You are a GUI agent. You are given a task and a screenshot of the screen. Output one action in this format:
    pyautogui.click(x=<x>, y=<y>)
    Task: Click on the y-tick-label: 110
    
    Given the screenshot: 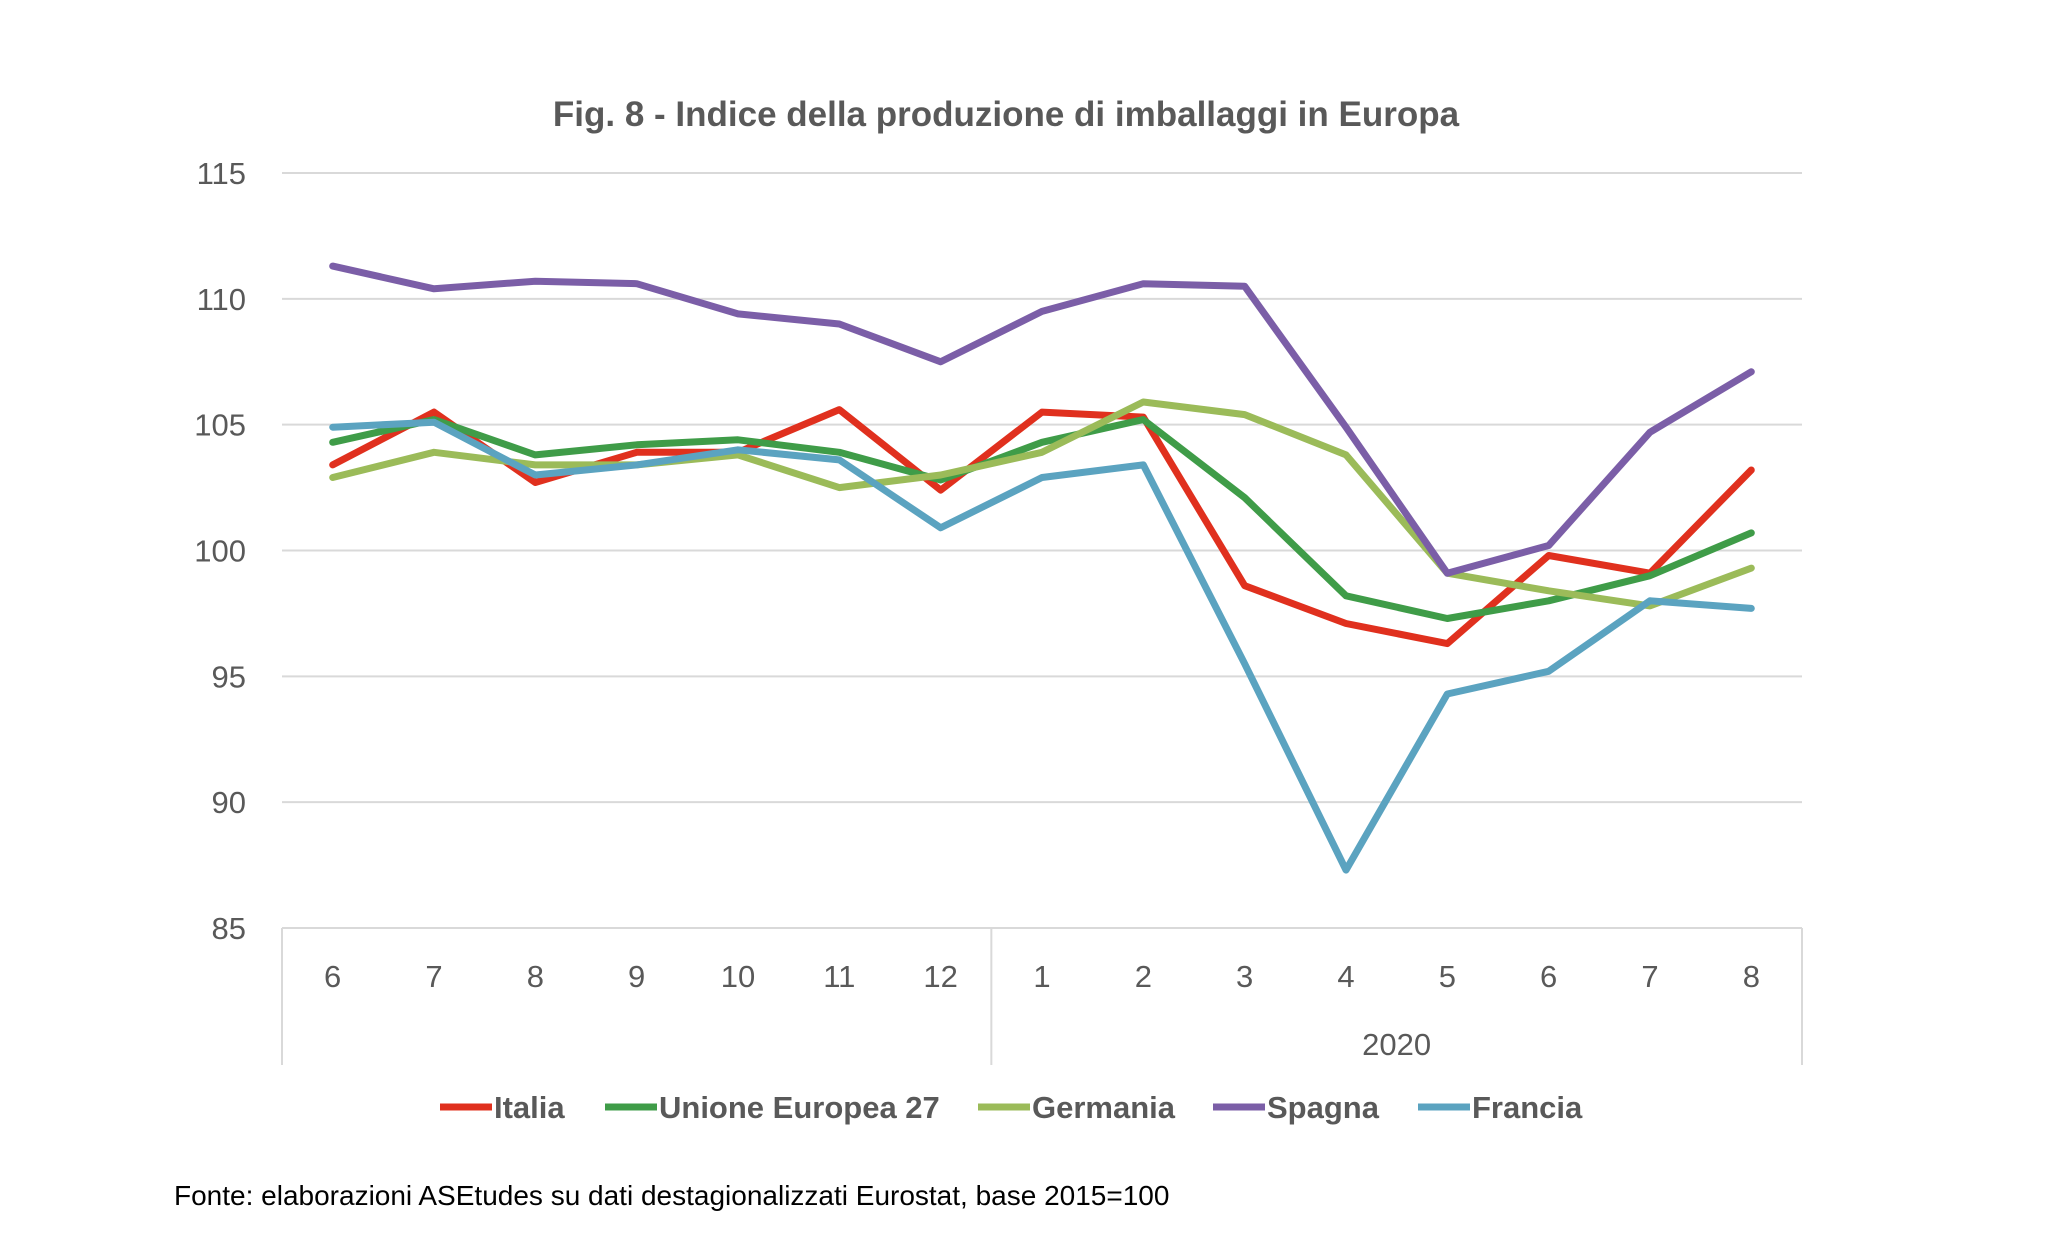 What is the action you would take?
    pyautogui.click(x=221, y=299)
    